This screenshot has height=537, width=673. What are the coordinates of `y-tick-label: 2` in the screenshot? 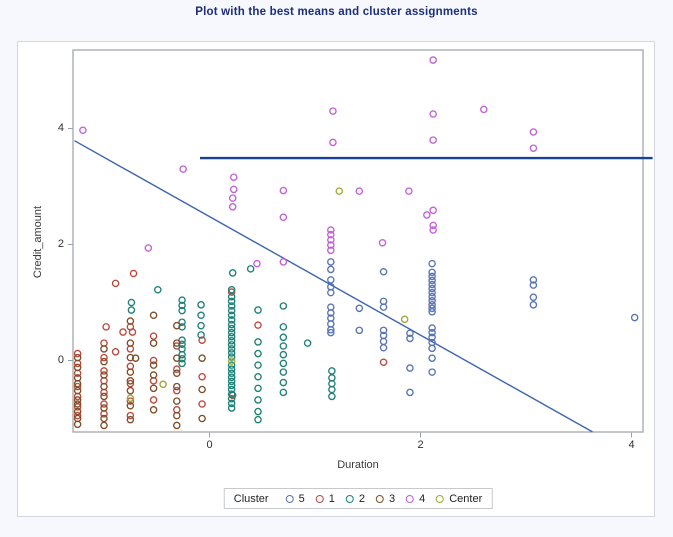 It's located at (60, 243).